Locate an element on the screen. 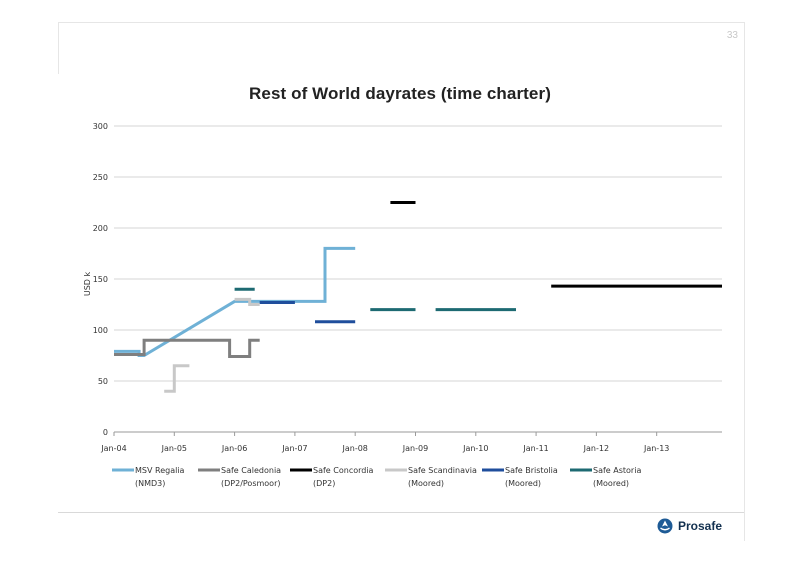  prosafe-logo-text: Prosafe is located at coordinates (699, 526).